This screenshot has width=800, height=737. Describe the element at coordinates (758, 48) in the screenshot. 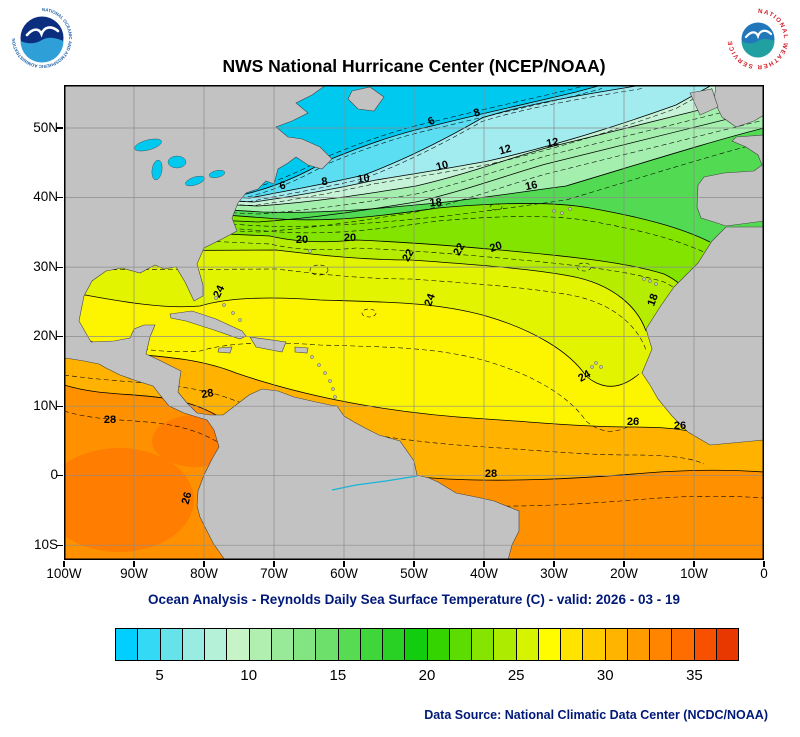

I see `nws-globe-sea` at that location.